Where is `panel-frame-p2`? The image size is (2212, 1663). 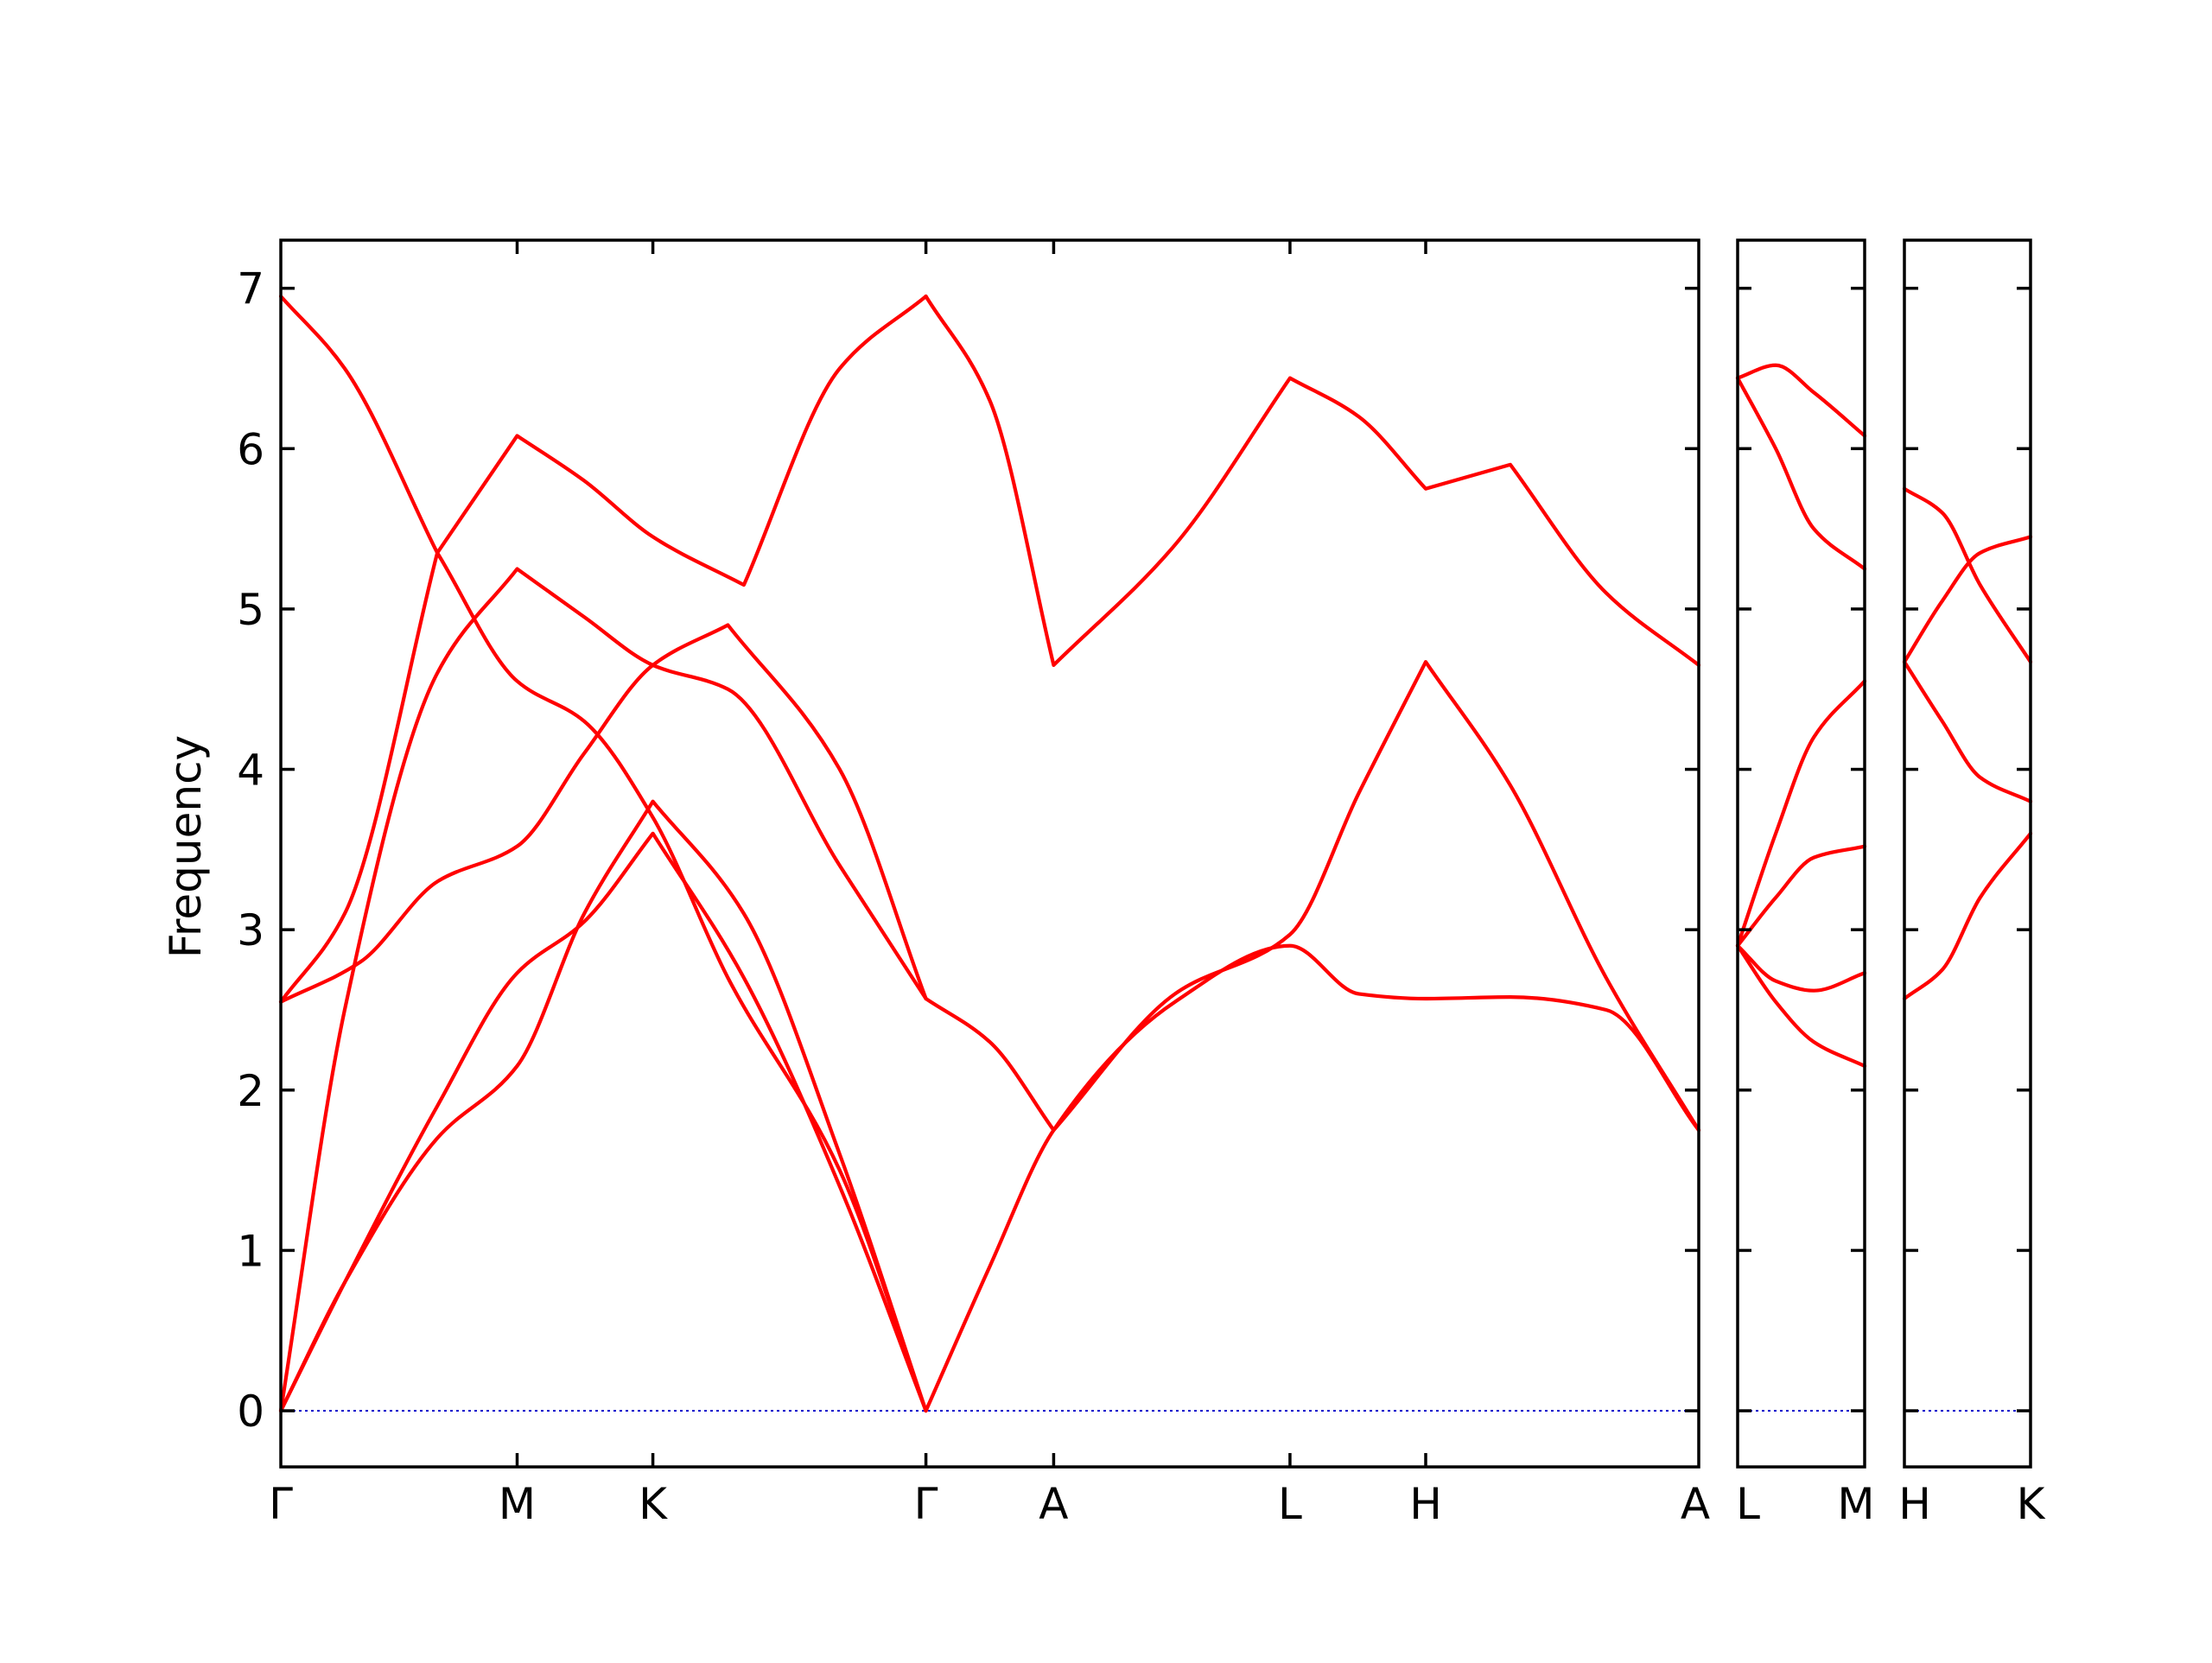 panel-frame-p2 is located at coordinates (1801, 854).